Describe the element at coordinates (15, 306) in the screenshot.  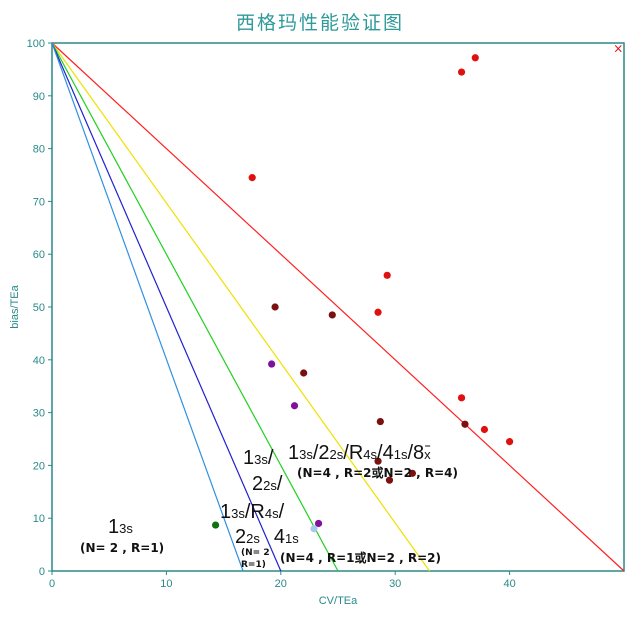
I see `y-axis-title: bias/TEa` at that location.